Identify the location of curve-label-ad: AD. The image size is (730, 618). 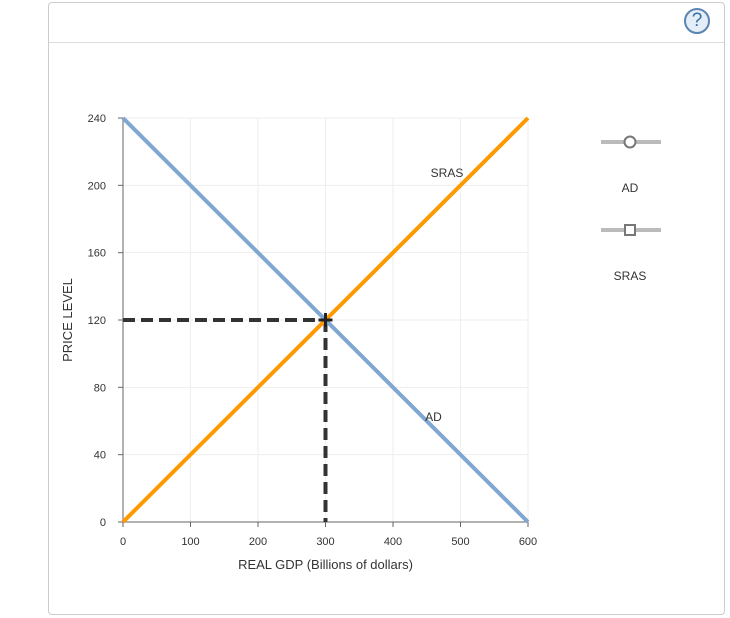
(433, 417).